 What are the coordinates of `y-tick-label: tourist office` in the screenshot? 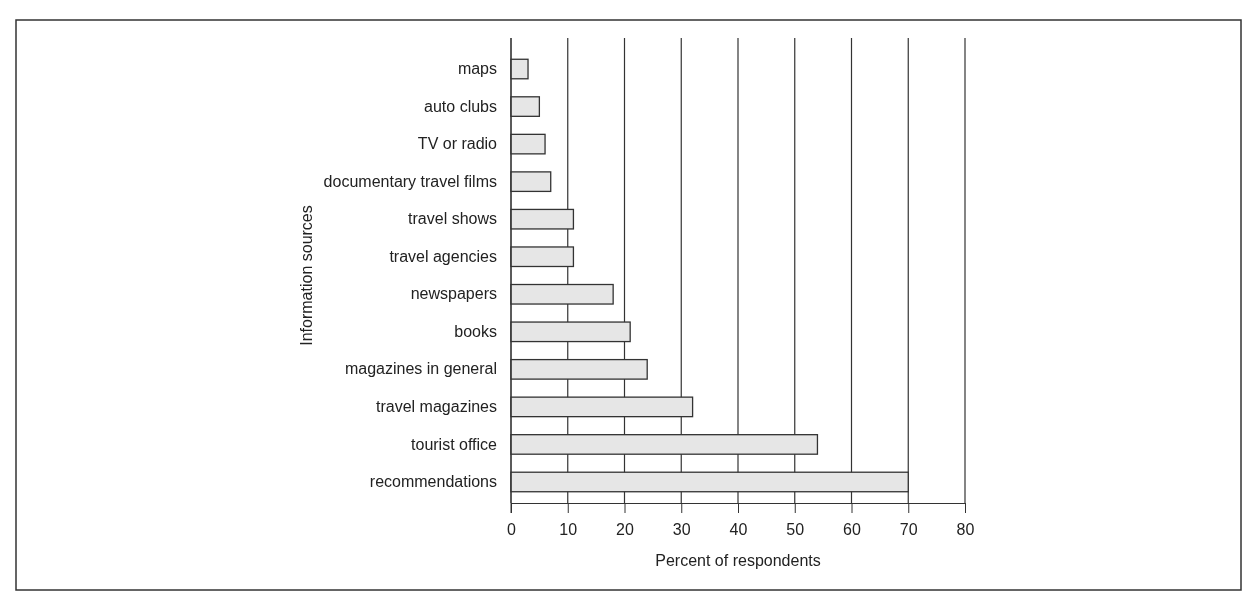 It's located at (454, 444).